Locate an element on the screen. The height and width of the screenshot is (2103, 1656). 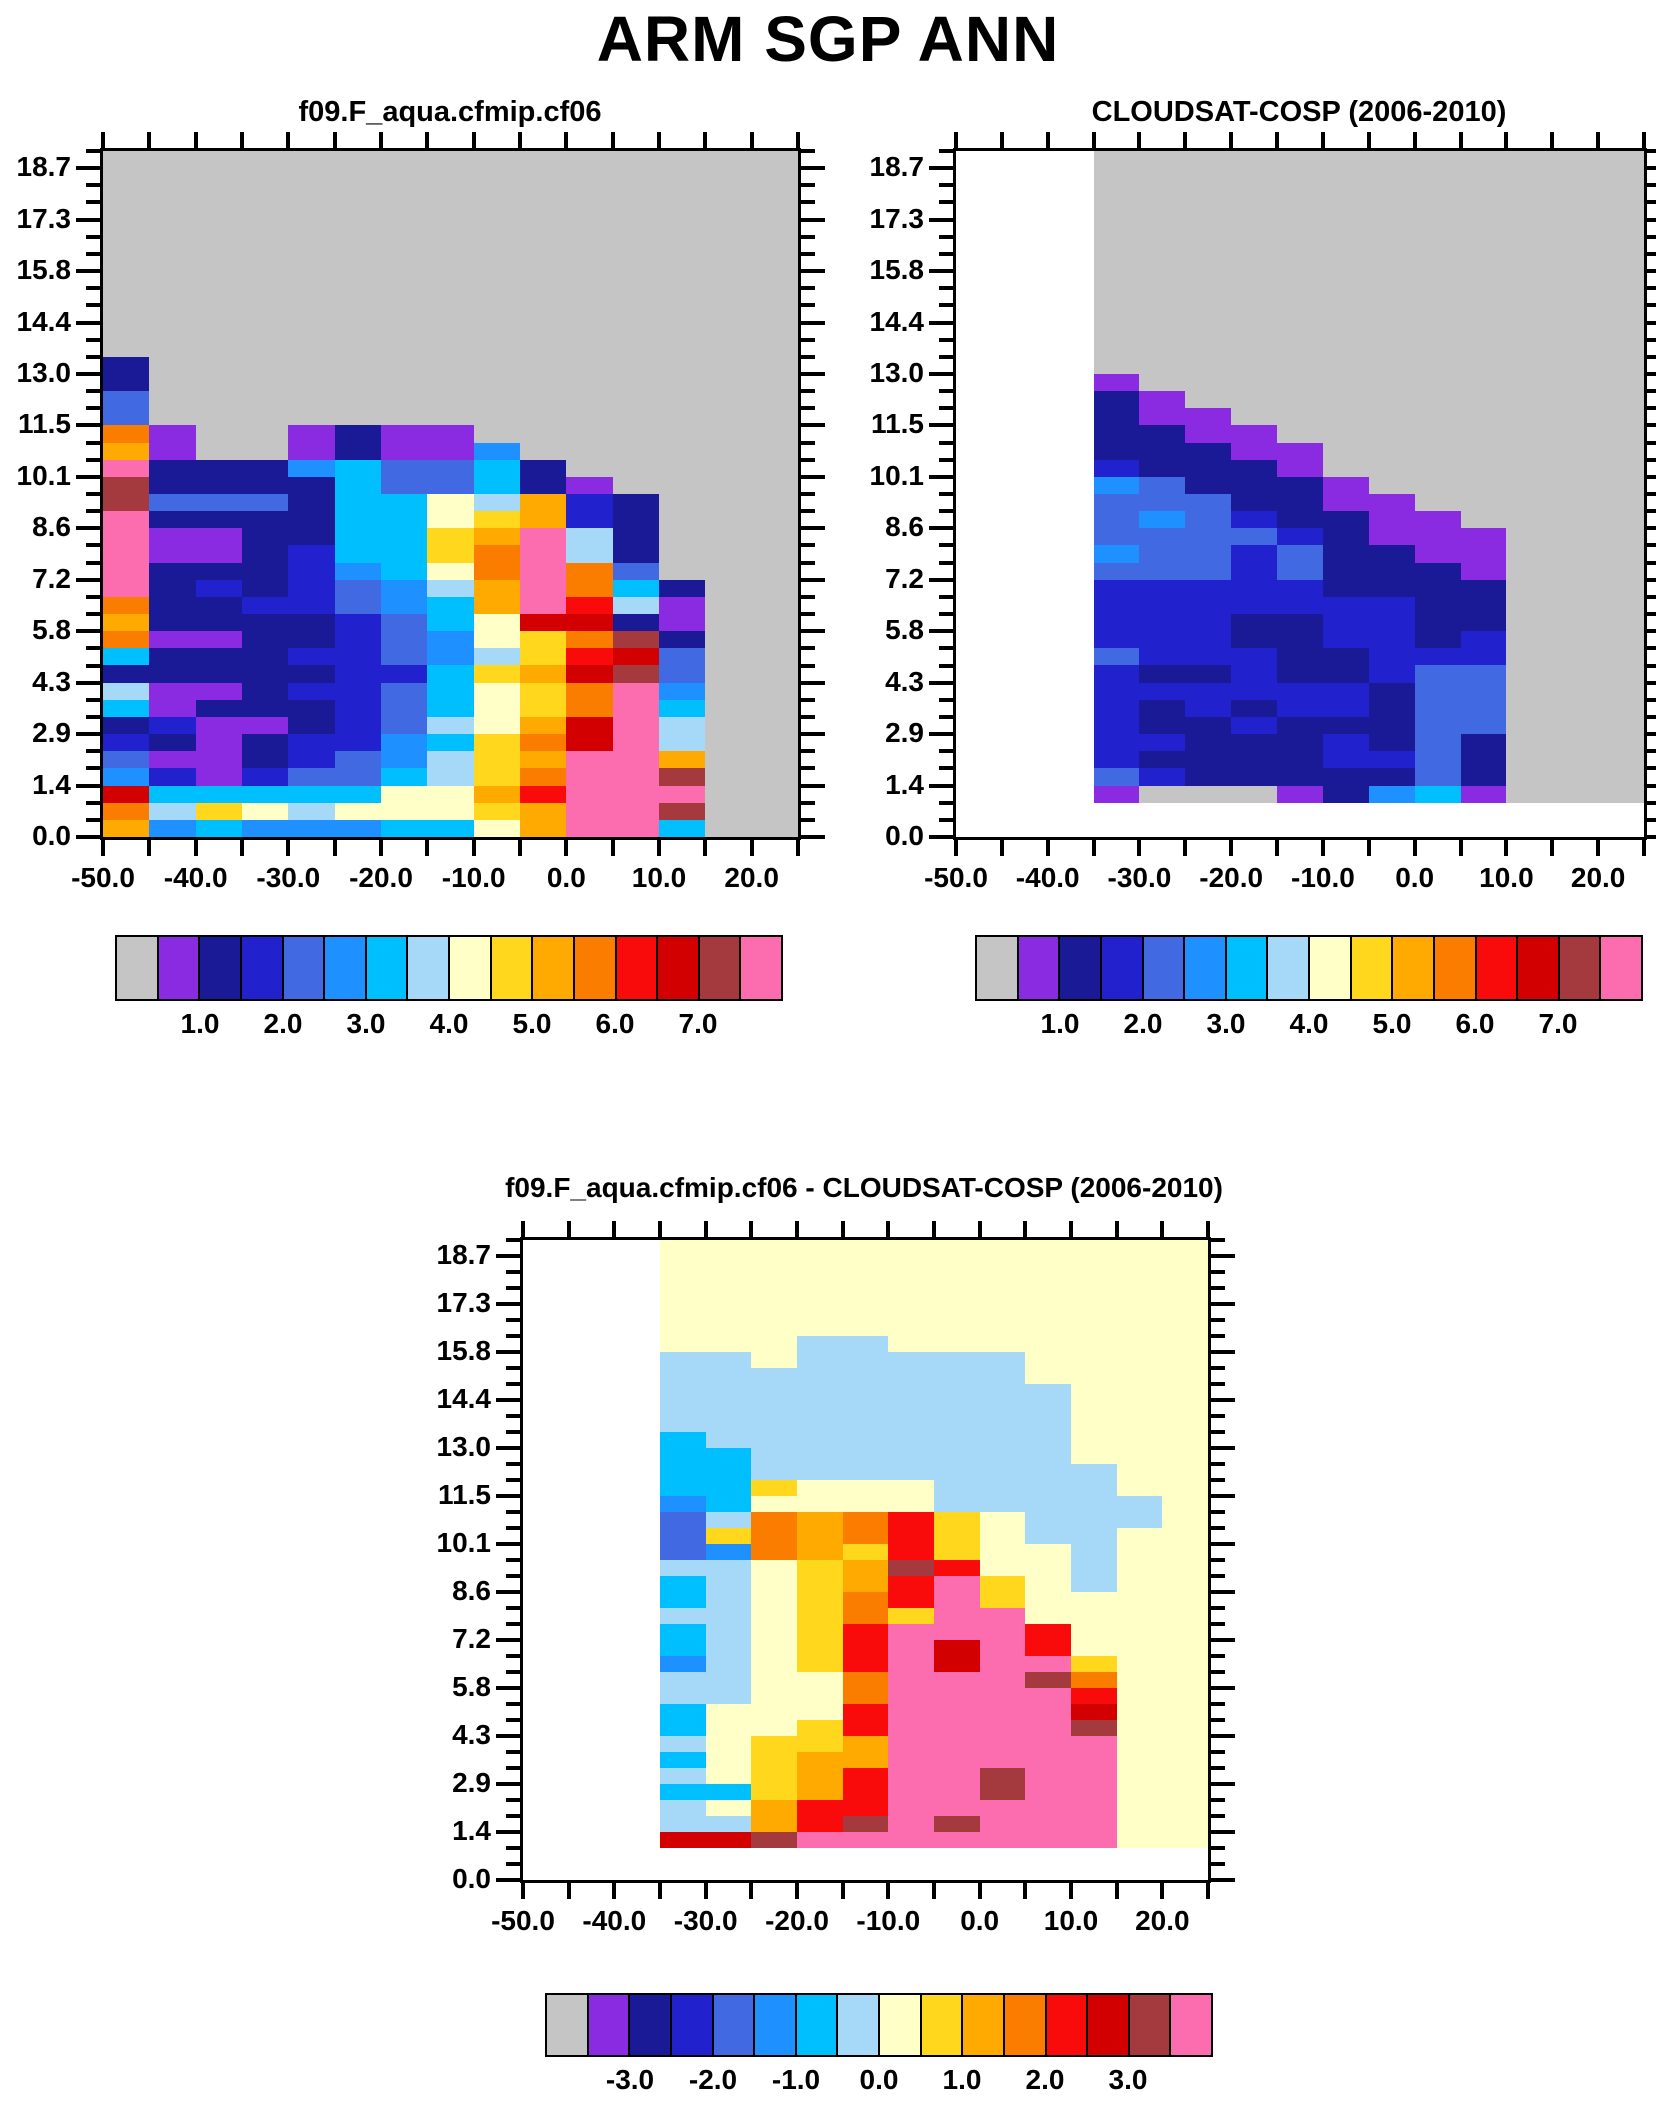
y-axis-label: 10.1 is located at coordinates (44, 475).